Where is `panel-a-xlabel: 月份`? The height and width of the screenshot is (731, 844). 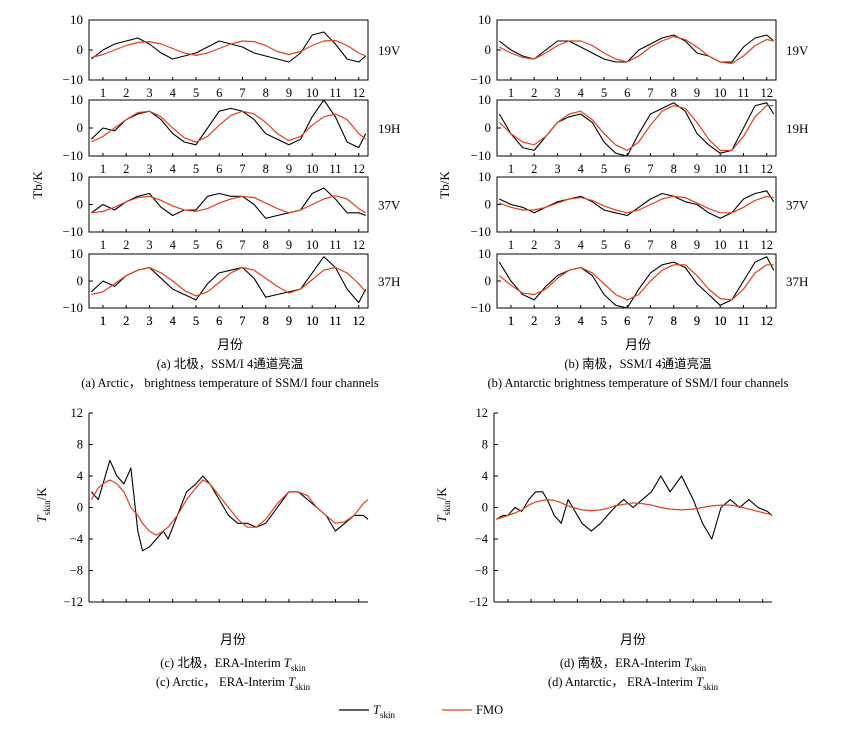
panel-a-xlabel: 月份 is located at coordinates (230, 344).